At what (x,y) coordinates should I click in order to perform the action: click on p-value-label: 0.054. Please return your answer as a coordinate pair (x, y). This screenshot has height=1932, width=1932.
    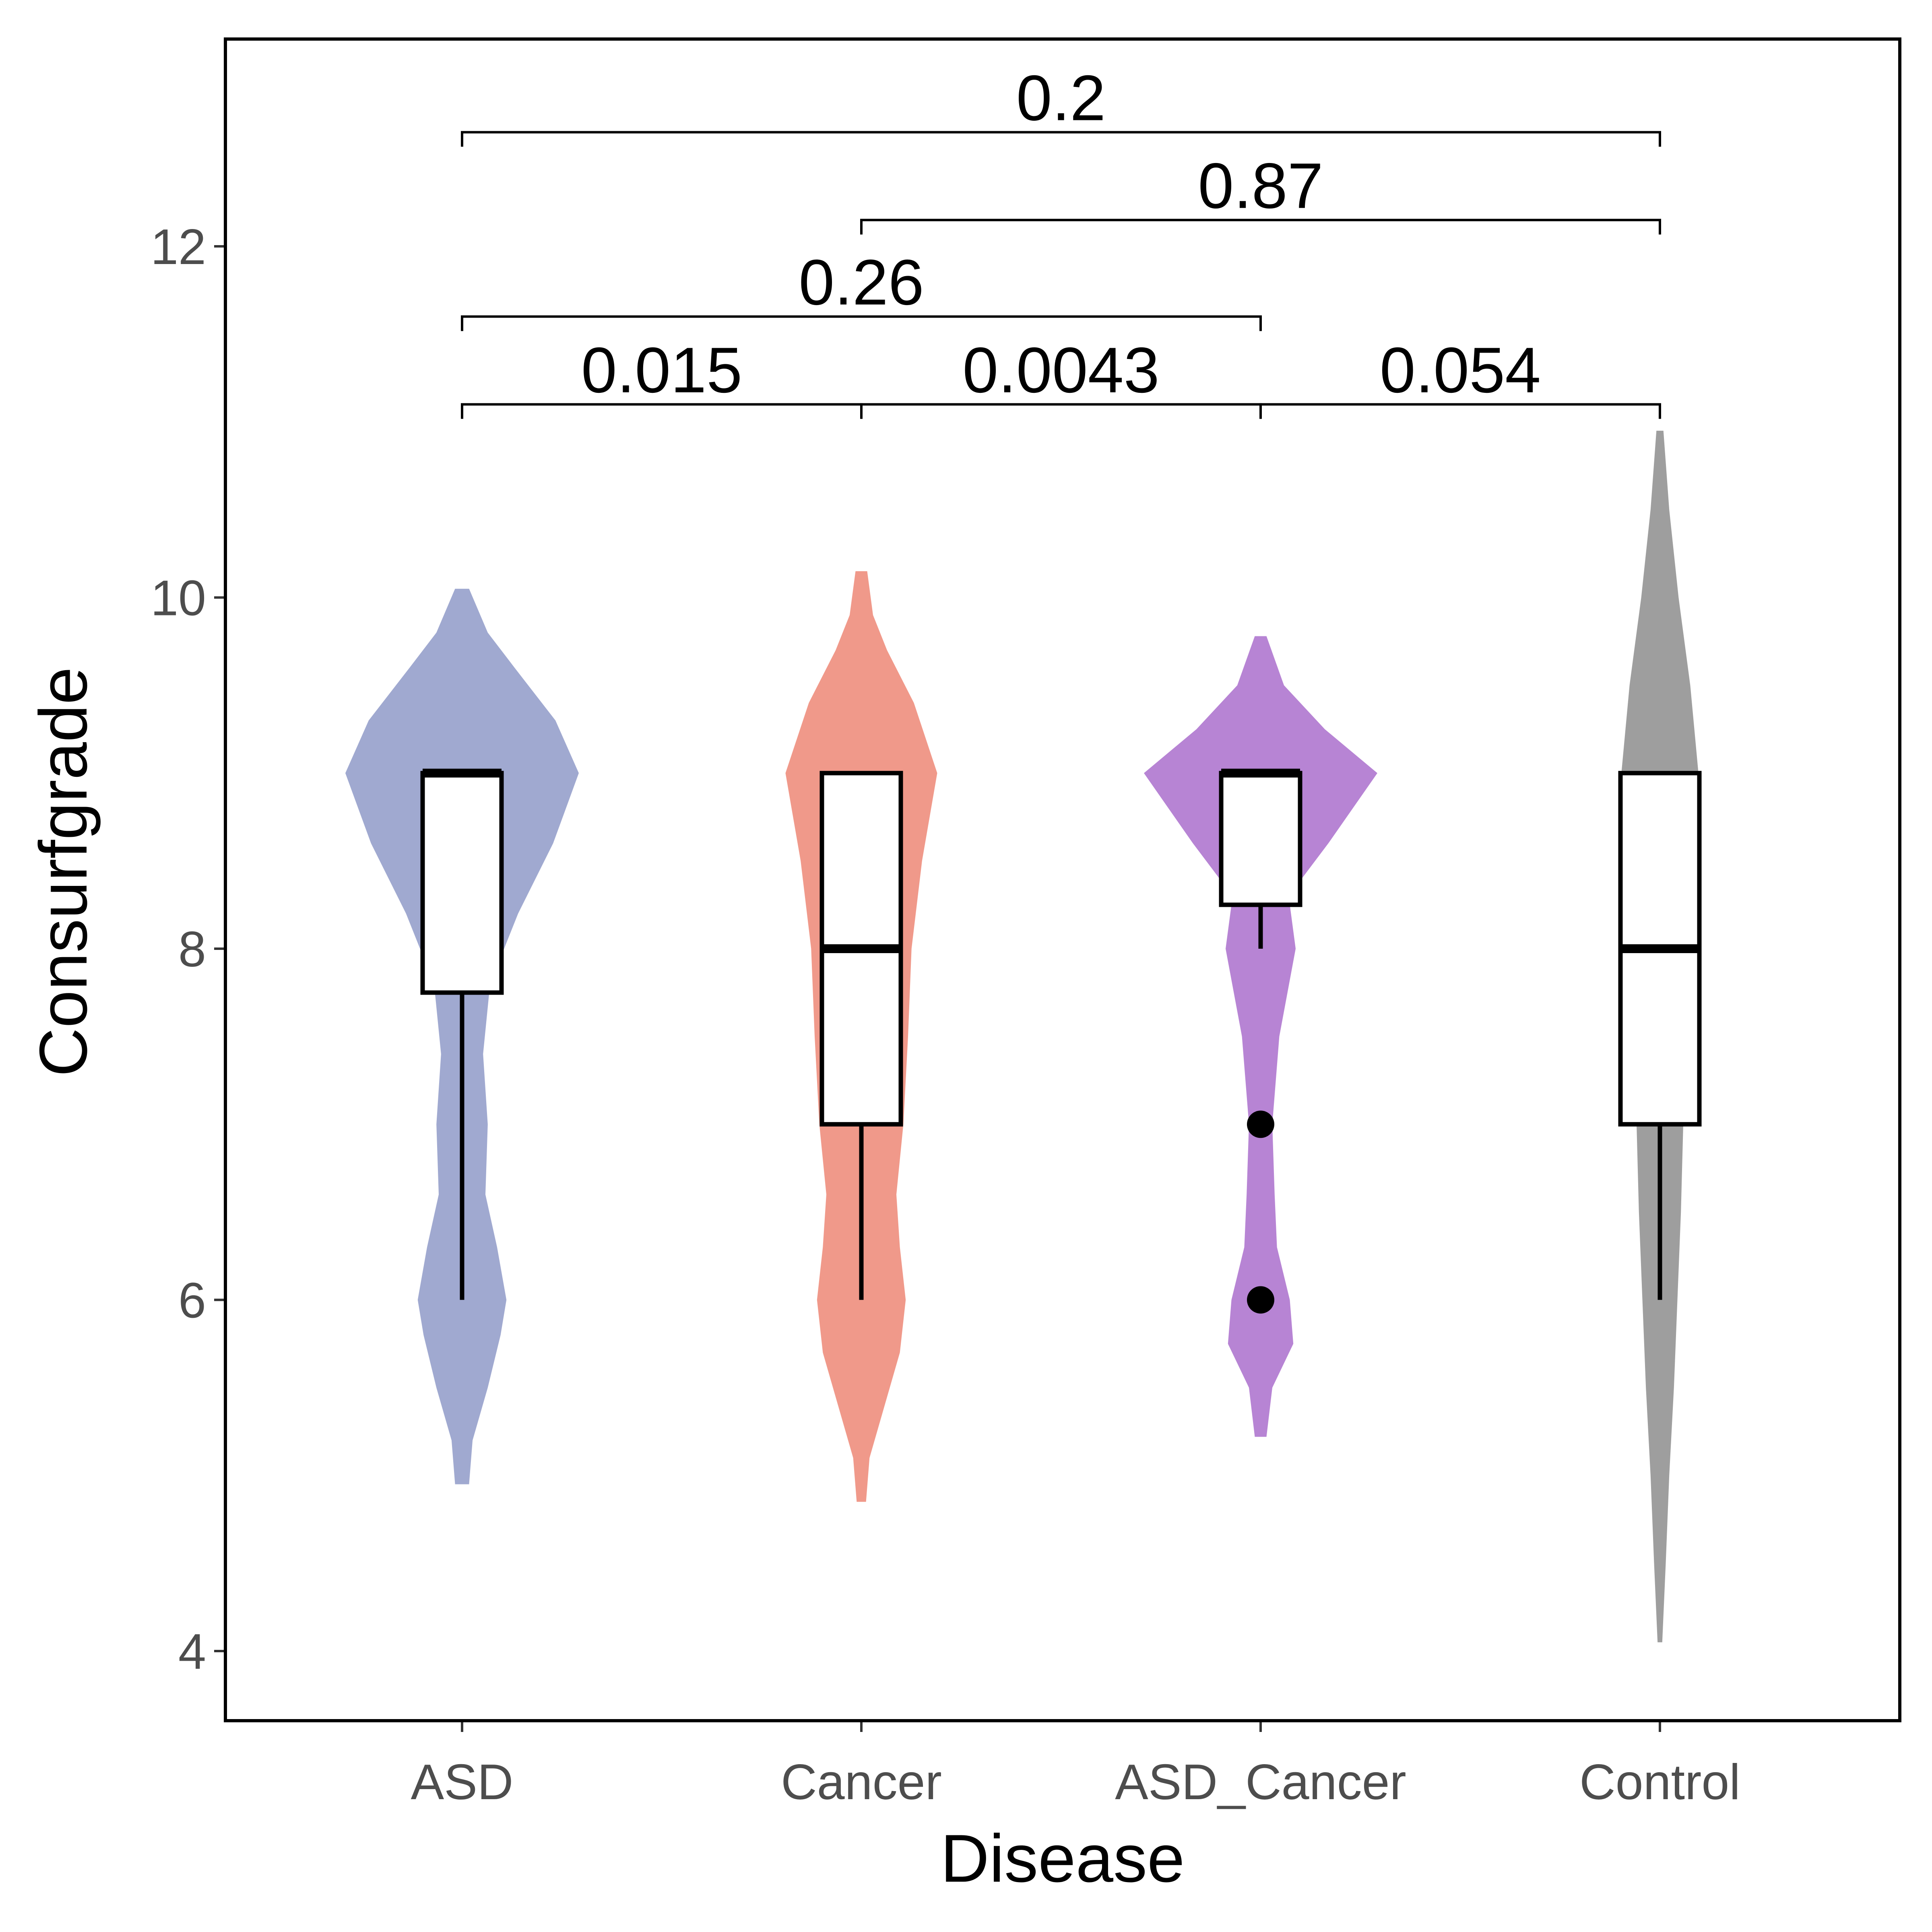
    Looking at the image, I should click on (1460, 370).